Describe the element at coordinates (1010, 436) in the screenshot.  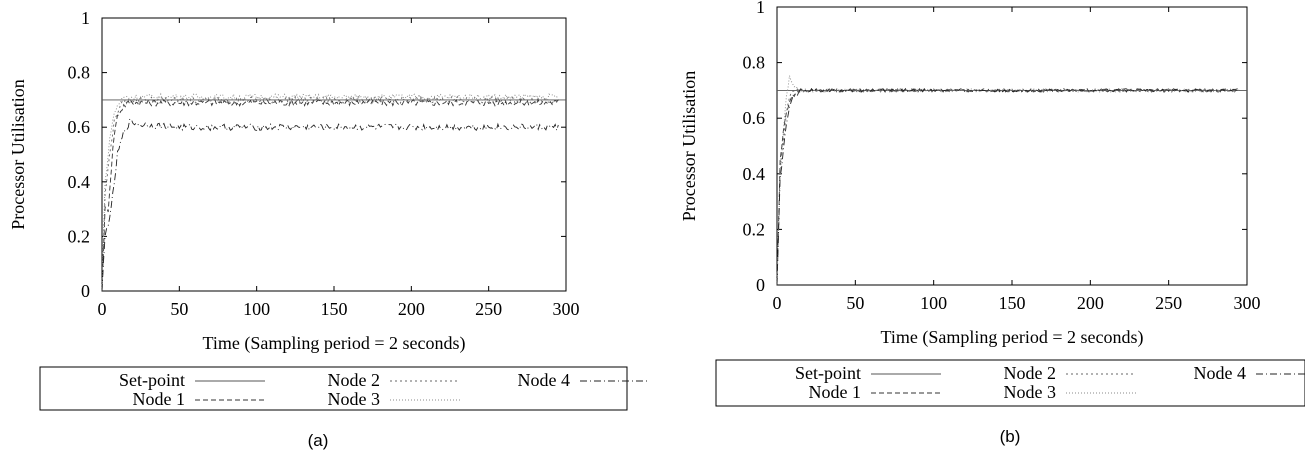
I see `panel-label: (b)` at that location.